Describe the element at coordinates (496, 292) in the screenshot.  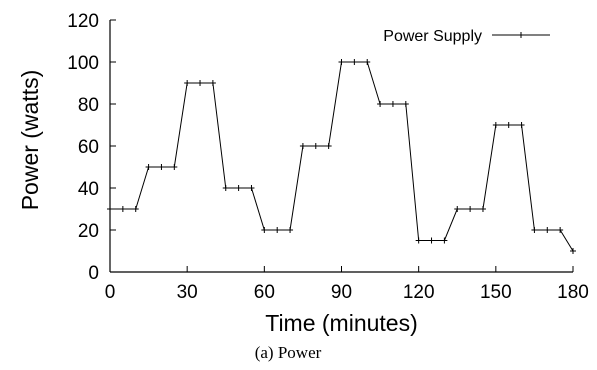
I see `x-tick-label: 150` at that location.